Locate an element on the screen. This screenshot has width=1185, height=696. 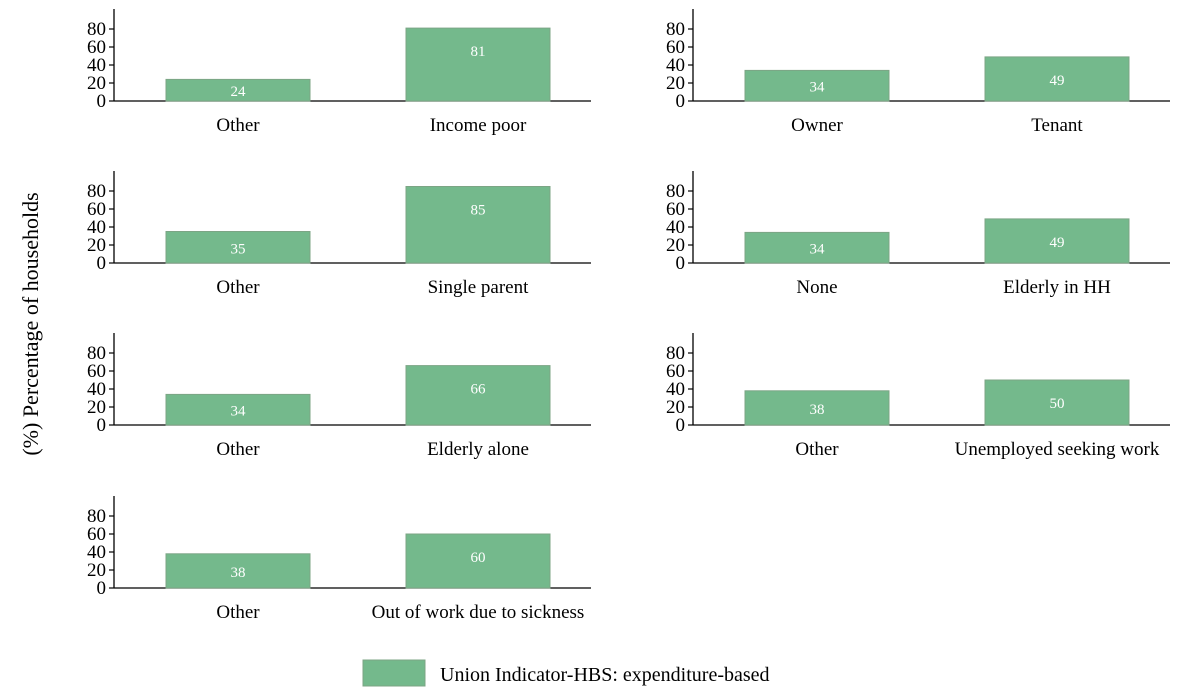
x-tick-label: Owner is located at coordinates (817, 125).